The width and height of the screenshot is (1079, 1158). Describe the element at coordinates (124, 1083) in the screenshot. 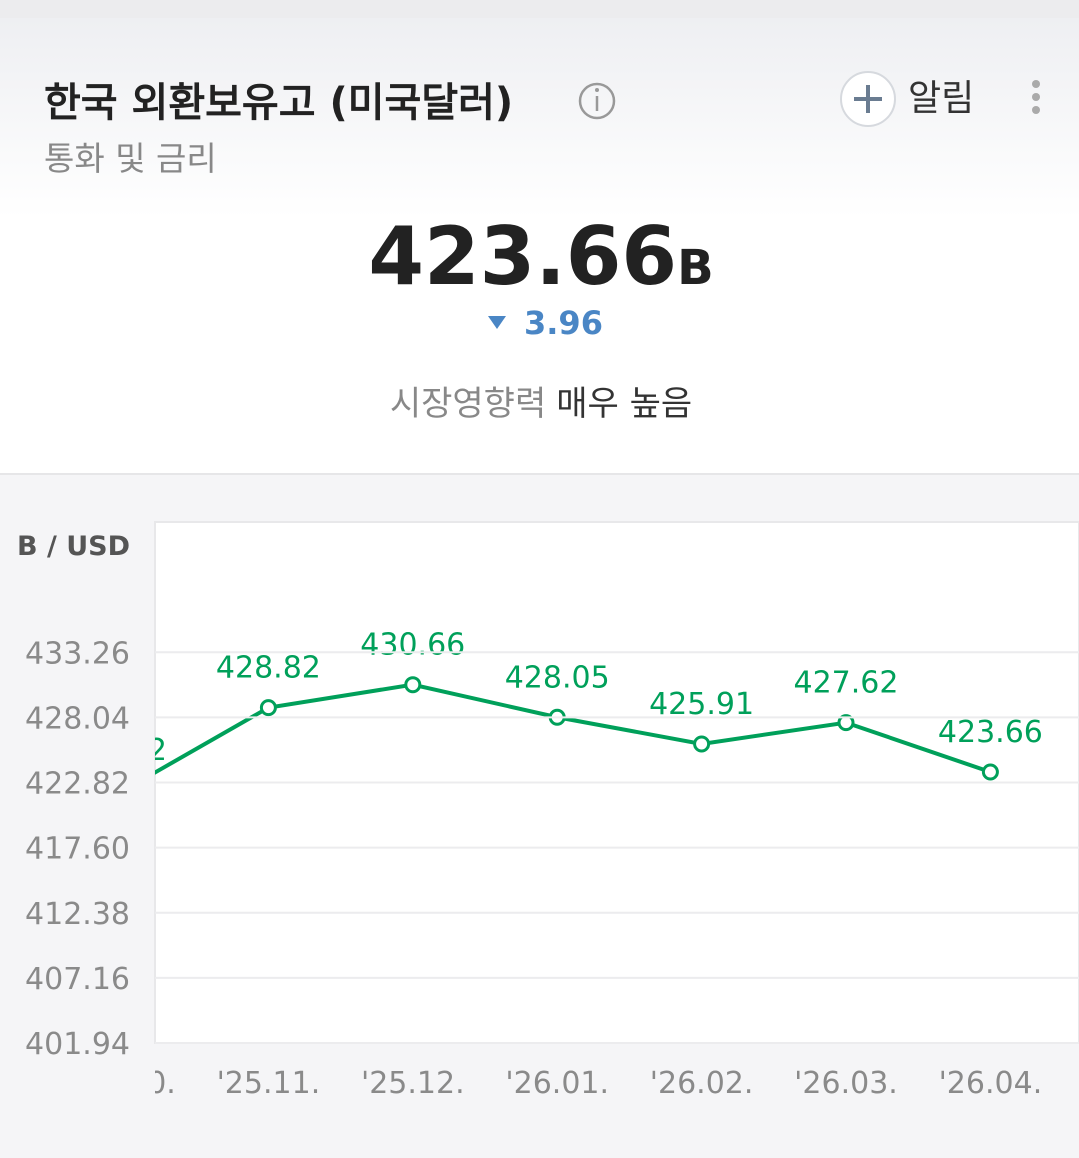

I see `x-tick-label: '25.10.` at that location.